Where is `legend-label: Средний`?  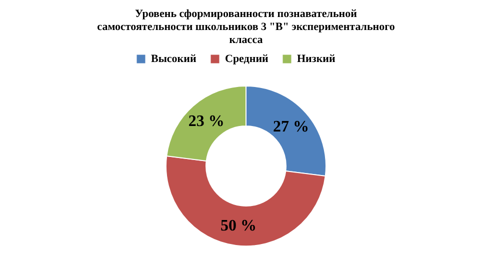 legend-label: Средний is located at coordinates (247, 59).